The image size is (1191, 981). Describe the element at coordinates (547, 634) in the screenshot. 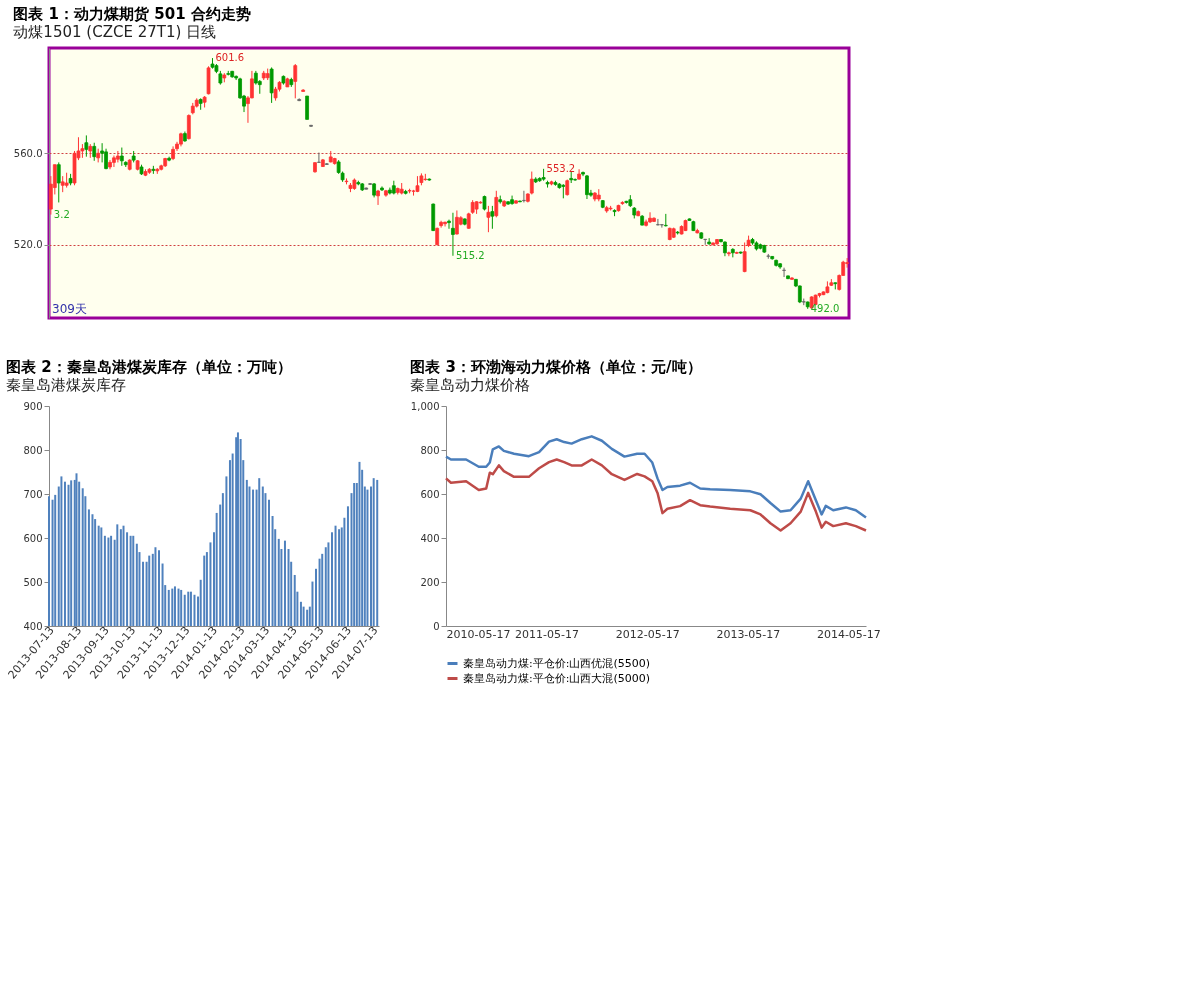

I see `x-tick-label: 2011-05-17` at that location.